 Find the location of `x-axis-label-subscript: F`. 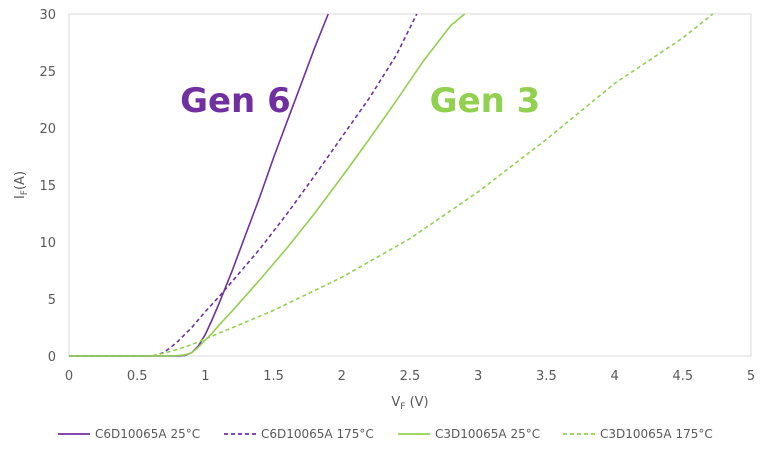

x-axis-label-subscript: F is located at coordinates (402, 407).